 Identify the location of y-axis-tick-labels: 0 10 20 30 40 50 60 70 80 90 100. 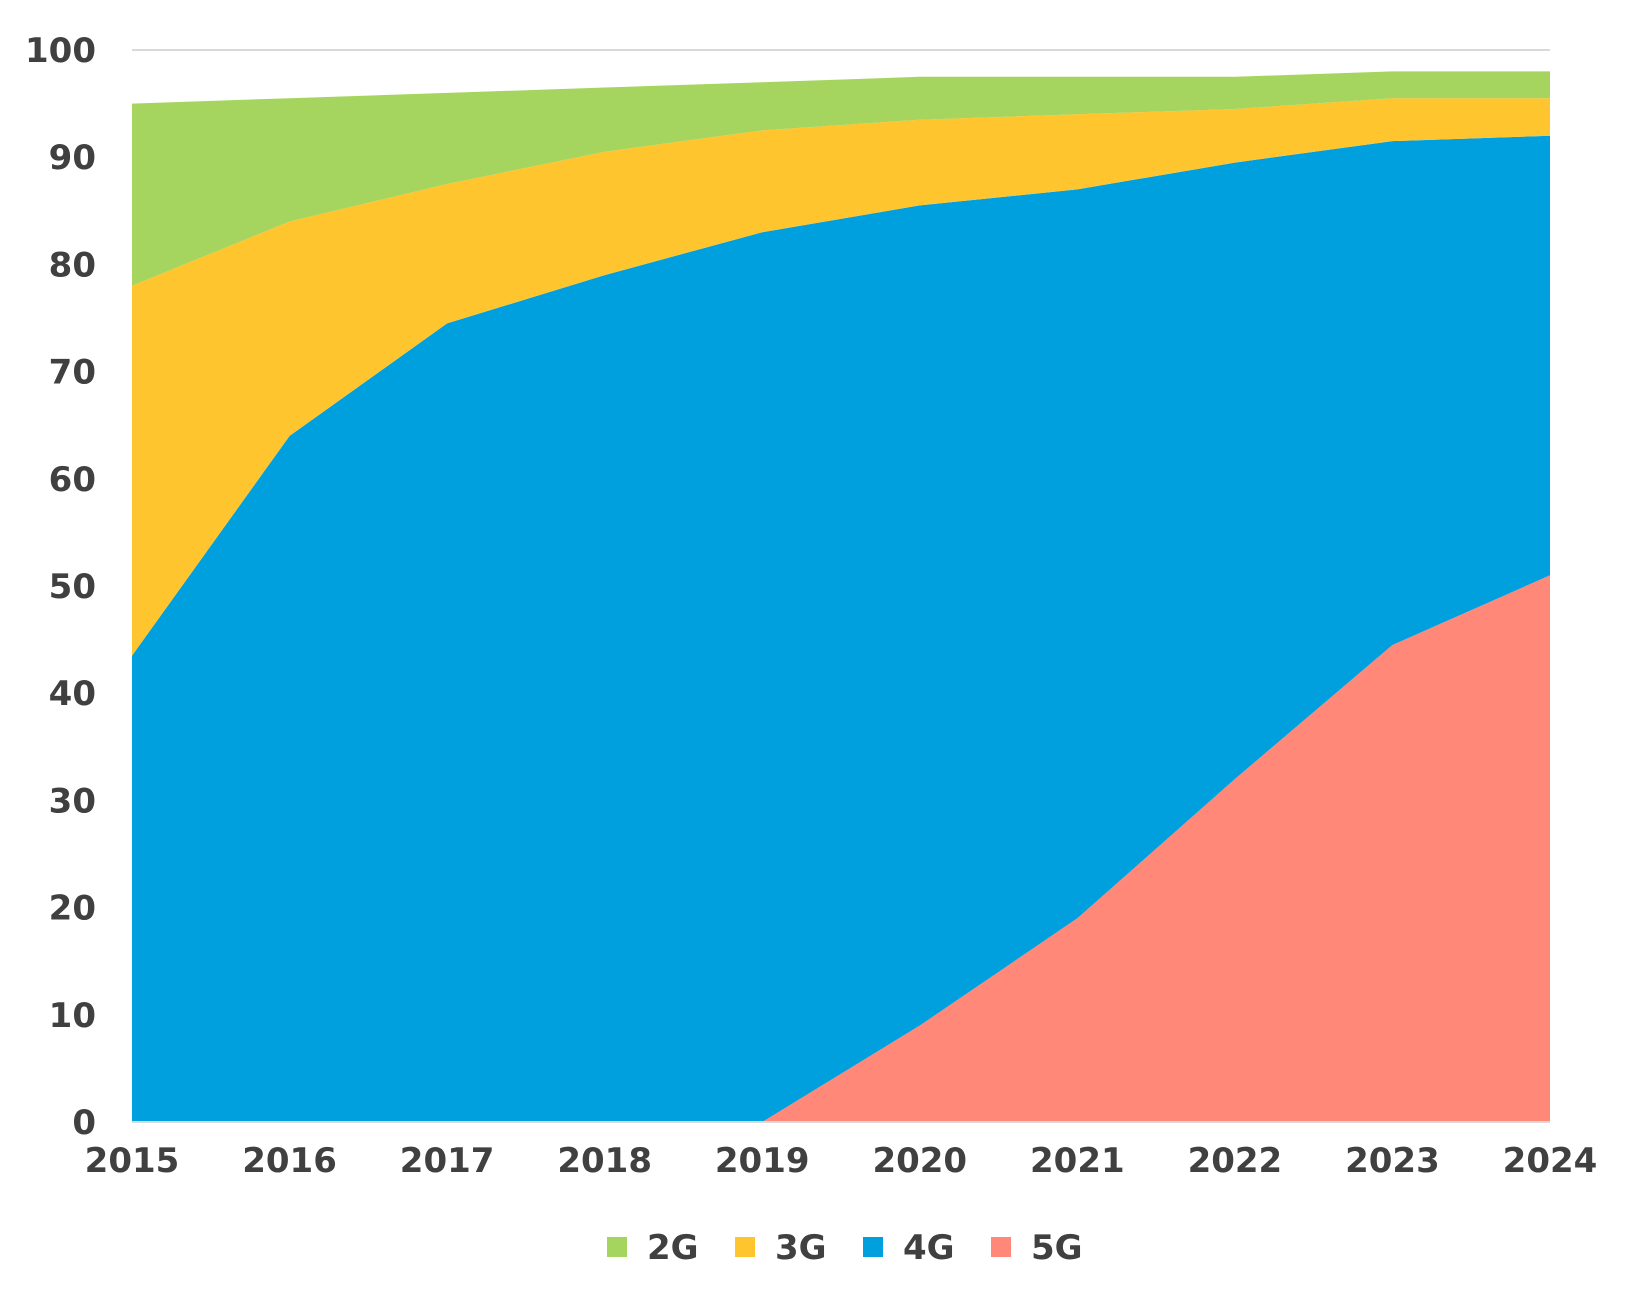
(60, 587).